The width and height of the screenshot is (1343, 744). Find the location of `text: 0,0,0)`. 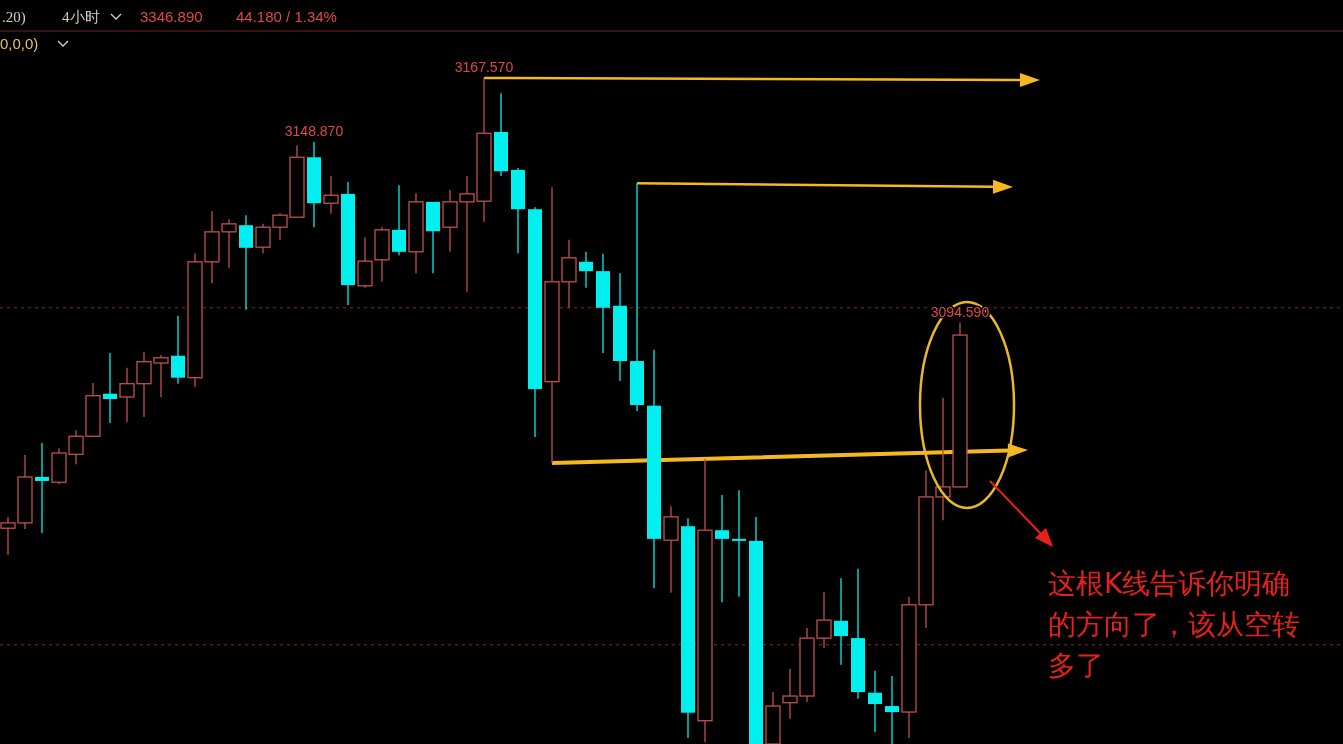

text: 0,0,0) is located at coordinates (19, 43).